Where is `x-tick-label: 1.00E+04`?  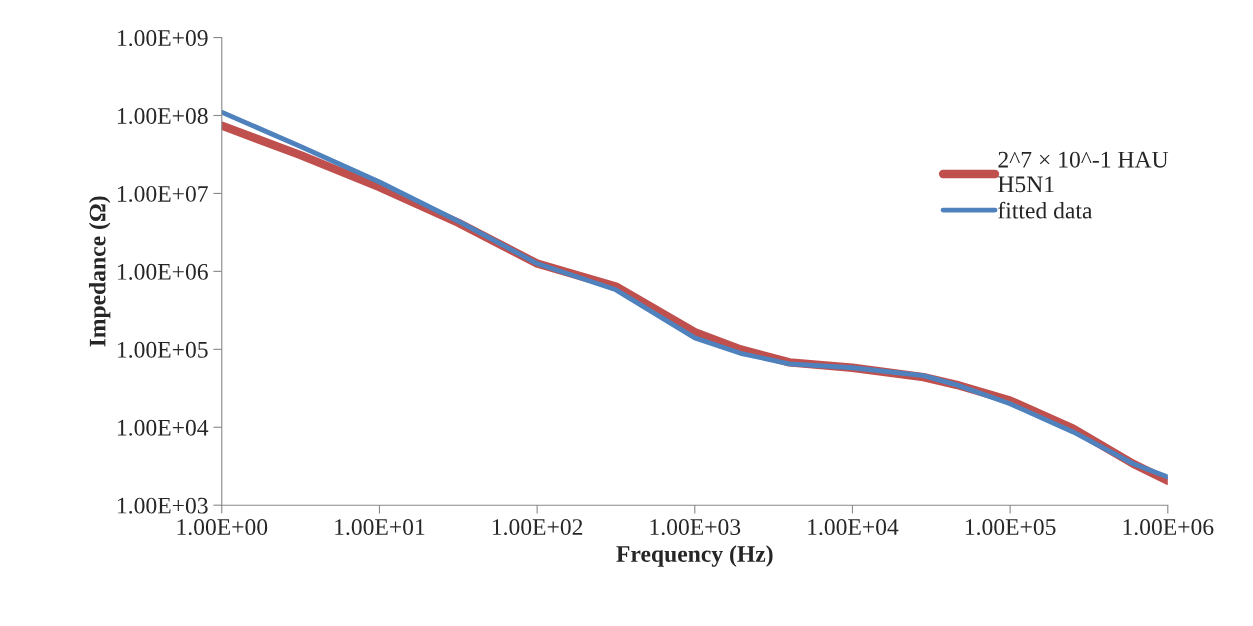 x-tick-label: 1.00E+04 is located at coordinates (853, 527).